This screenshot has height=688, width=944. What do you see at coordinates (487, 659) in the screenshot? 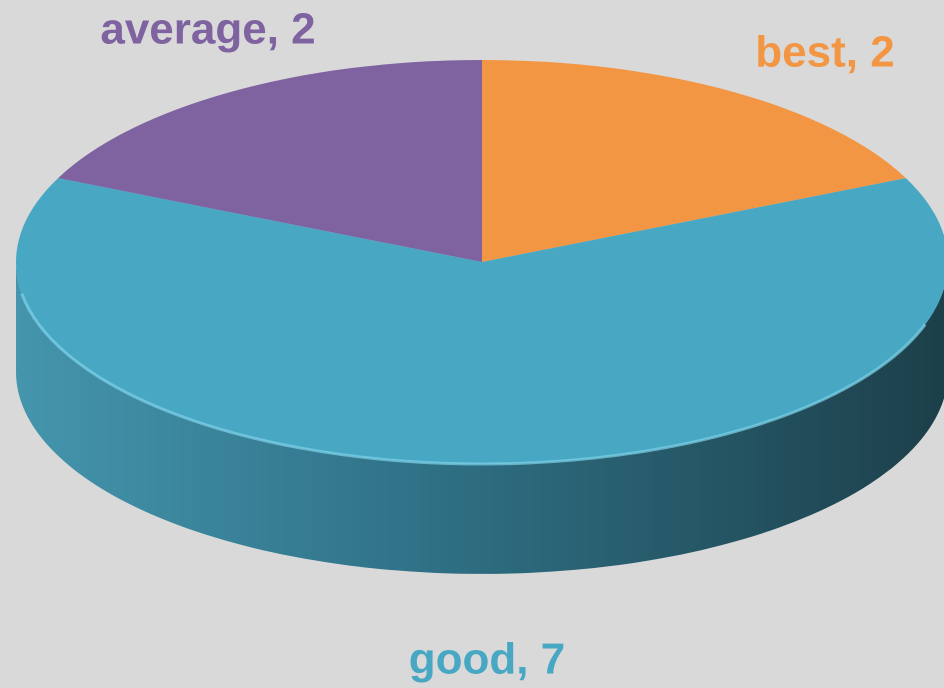
I see `data-label: good, 7` at bounding box center [487, 659].